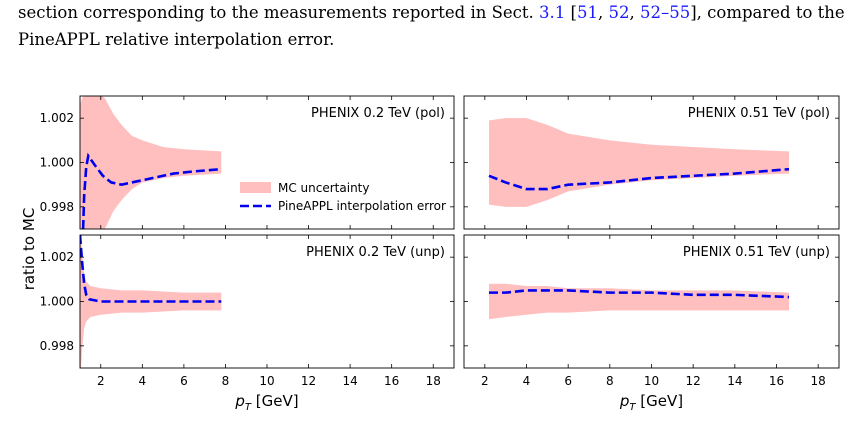  Describe the element at coordinates (573, 12) in the screenshot. I see `text-fragment: [` at that location.